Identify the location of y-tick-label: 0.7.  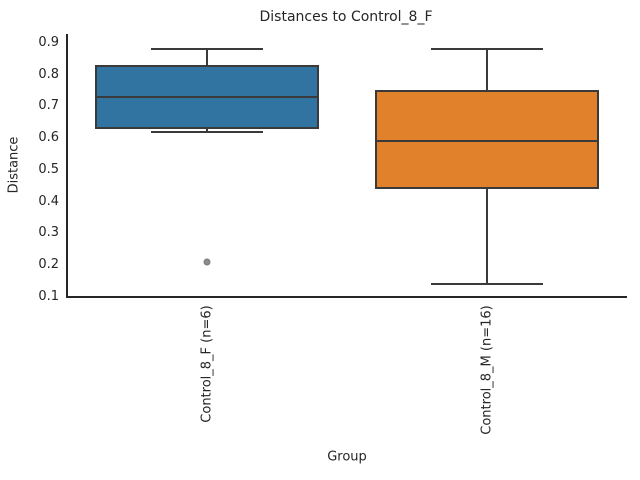
(48, 106).